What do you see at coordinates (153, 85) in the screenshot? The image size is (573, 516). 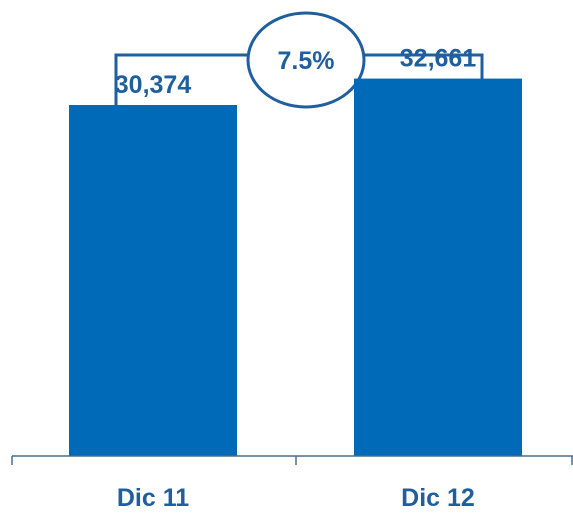 I see `value-label: 30,374` at bounding box center [153, 85].